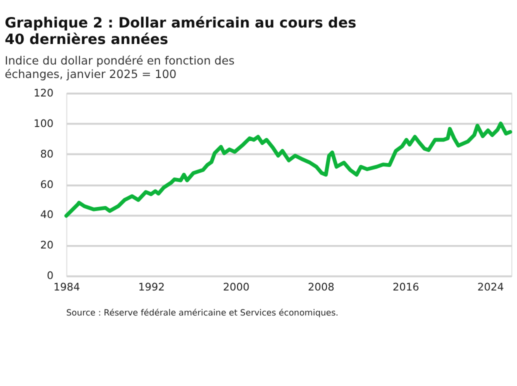 The image size is (517, 386). What do you see at coordinates (47, 246) in the screenshot?
I see `y-tick-label: 20` at bounding box center [47, 246].